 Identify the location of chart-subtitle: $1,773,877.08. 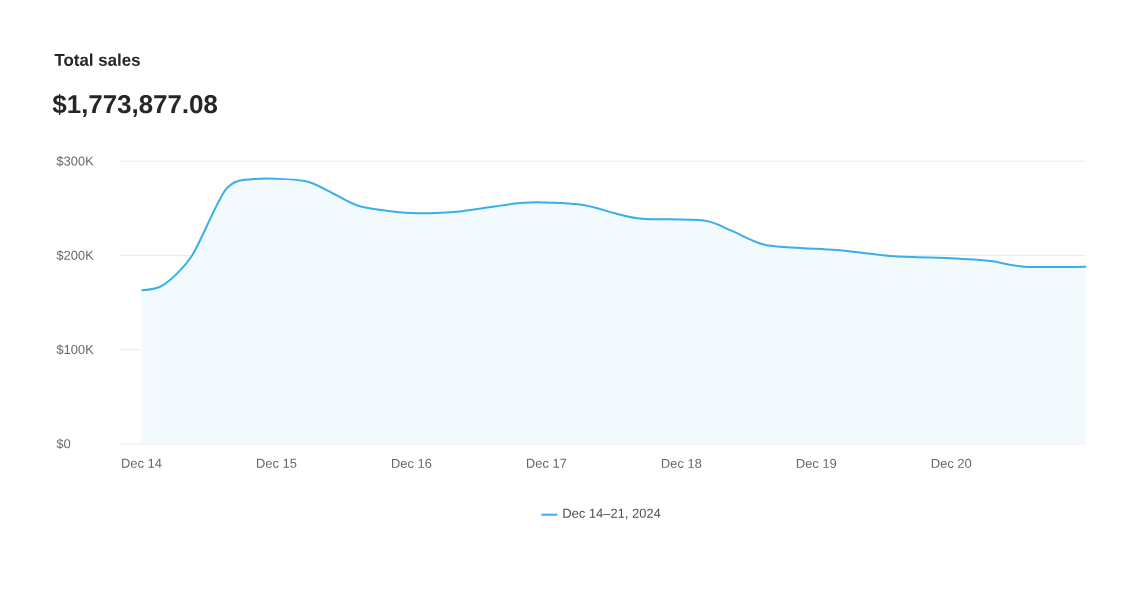
(135, 106).